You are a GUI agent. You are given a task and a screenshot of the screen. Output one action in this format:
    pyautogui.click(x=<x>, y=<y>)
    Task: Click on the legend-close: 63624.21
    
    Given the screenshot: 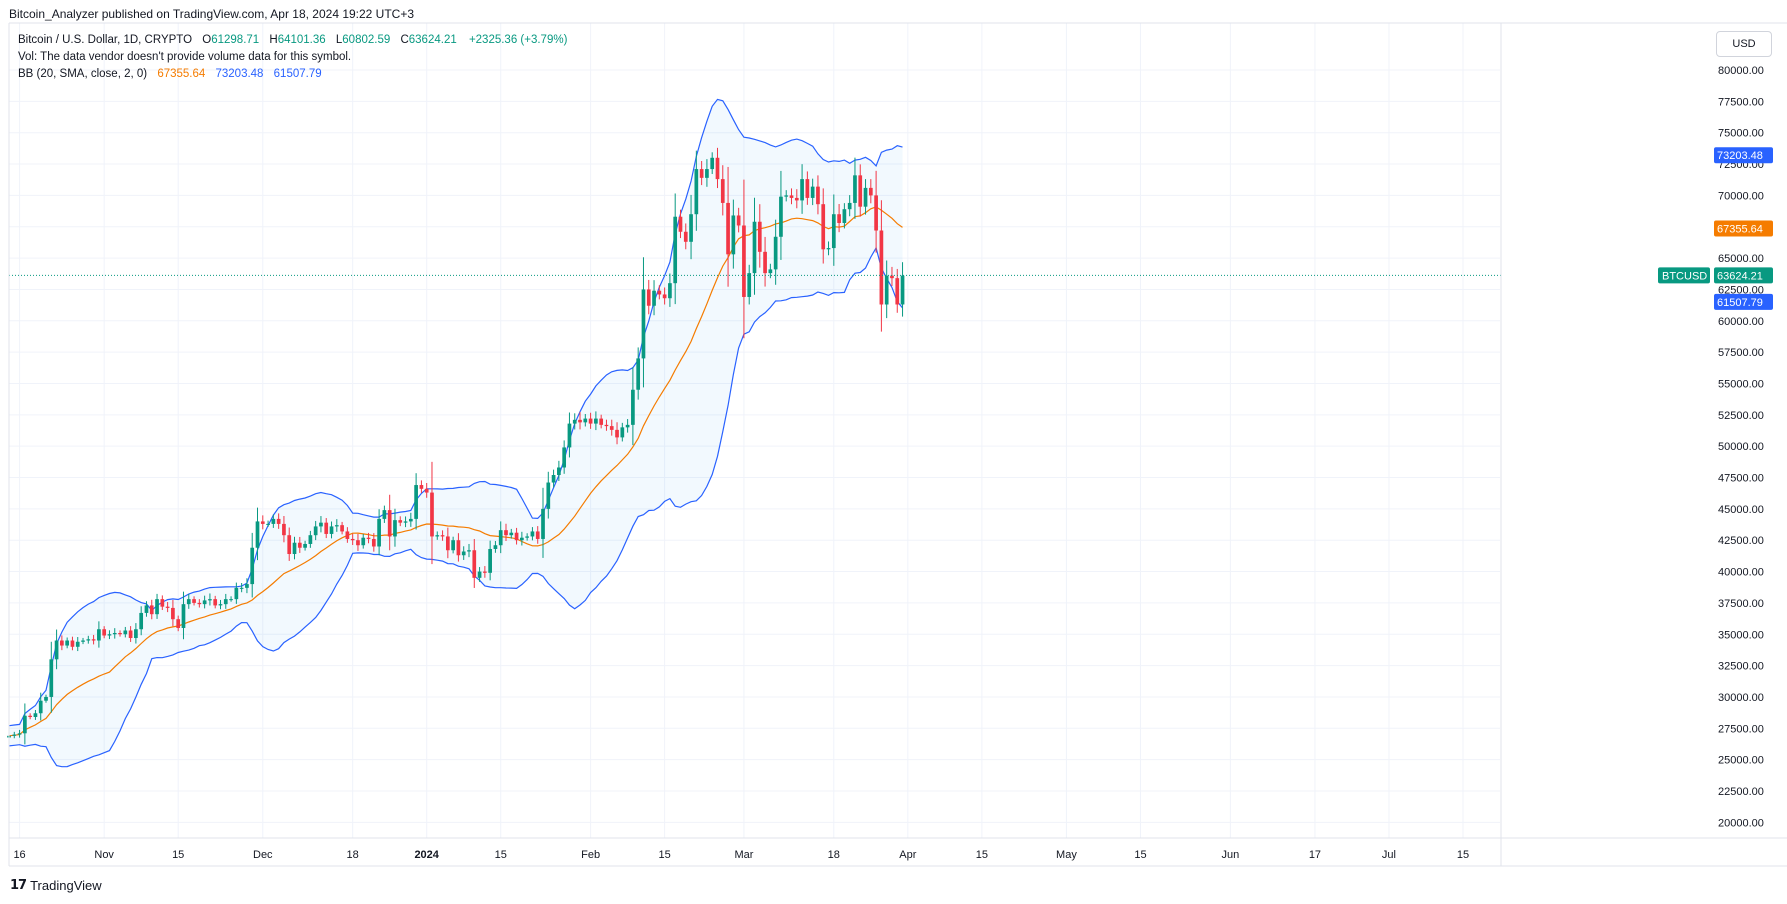 What is the action you would take?
    pyautogui.click(x=432, y=40)
    